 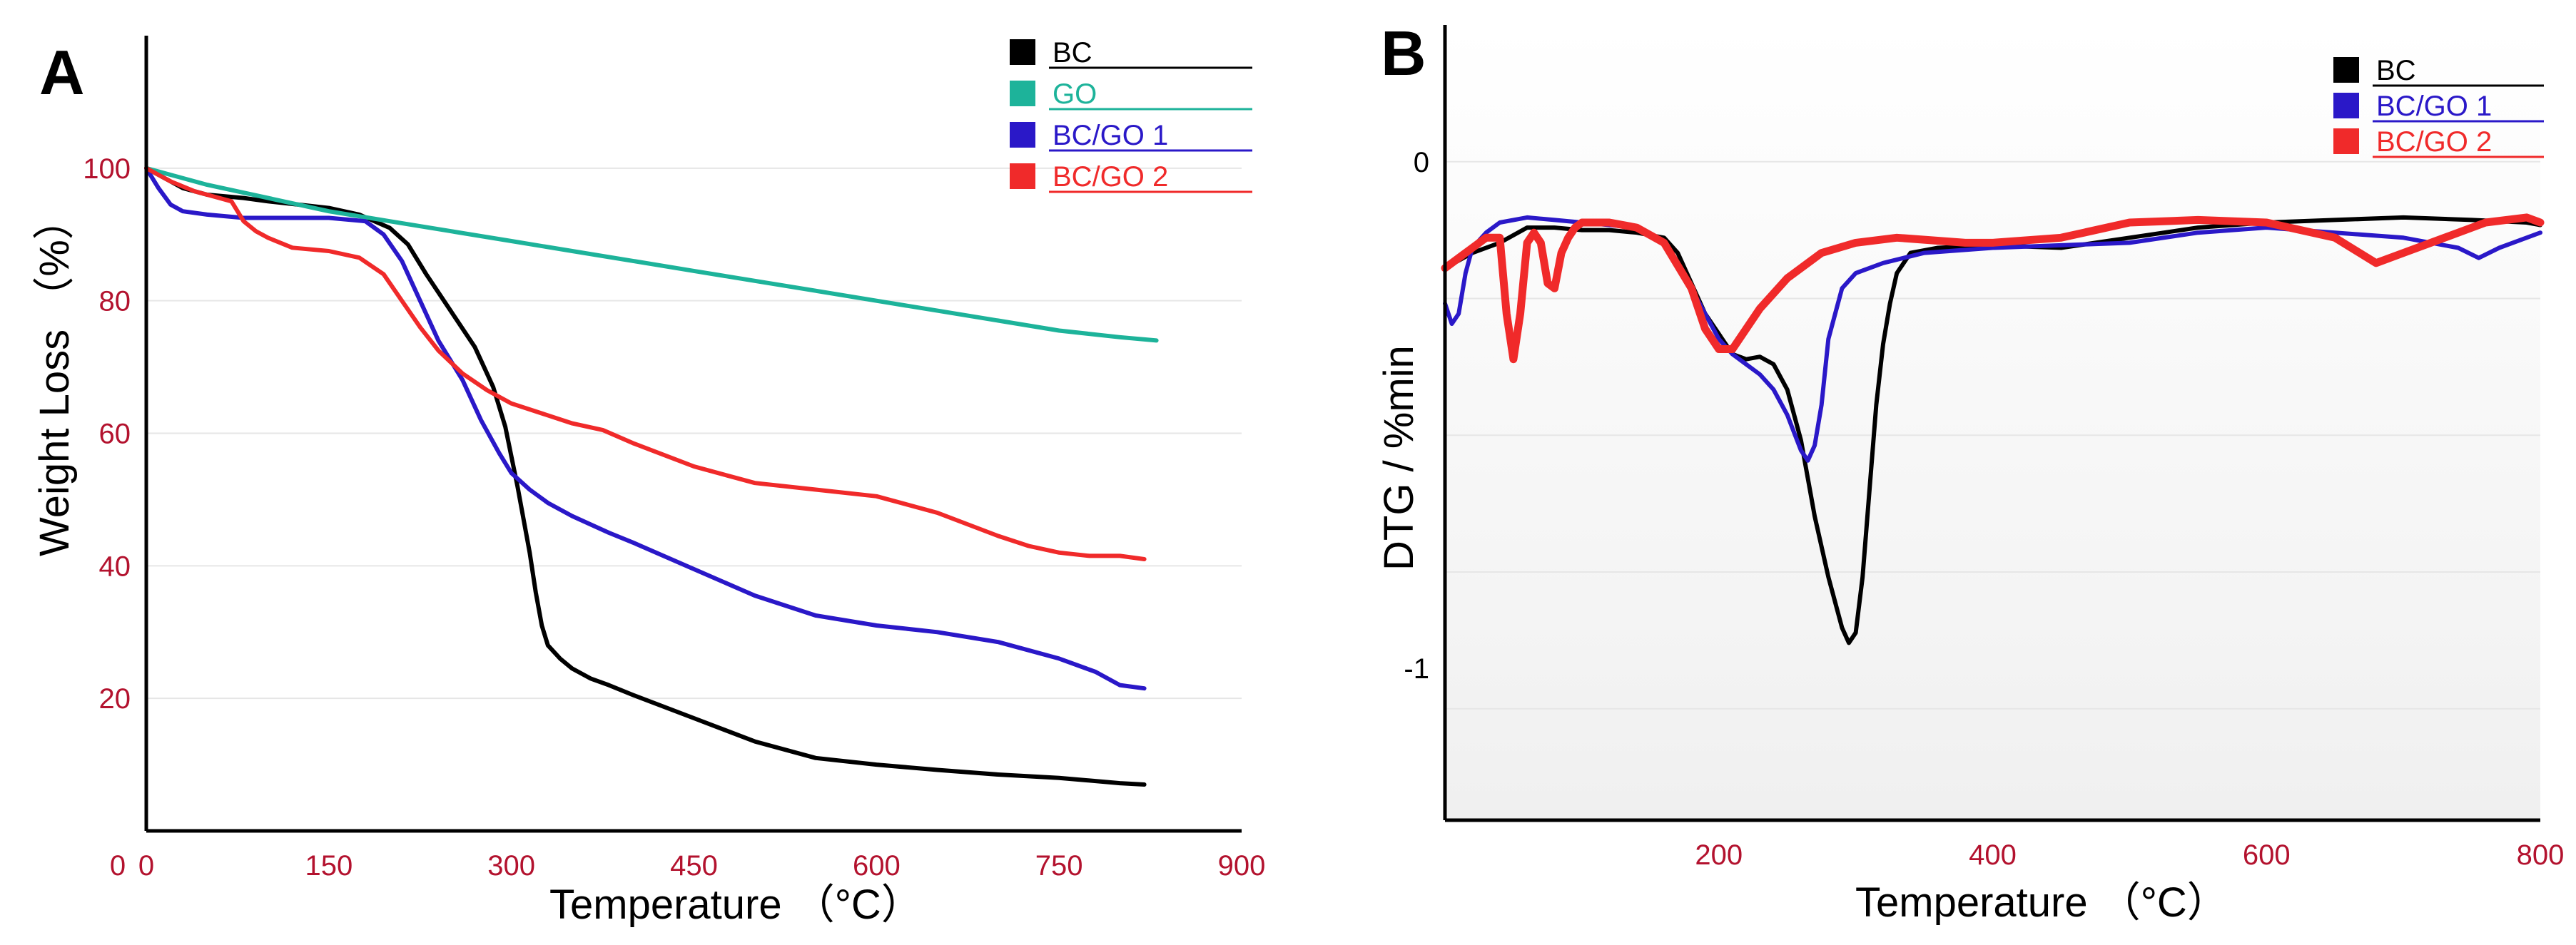 What do you see at coordinates (511, 866) in the screenshot?
I see `x-tick-label: 300` at bounding box center [511, 866].